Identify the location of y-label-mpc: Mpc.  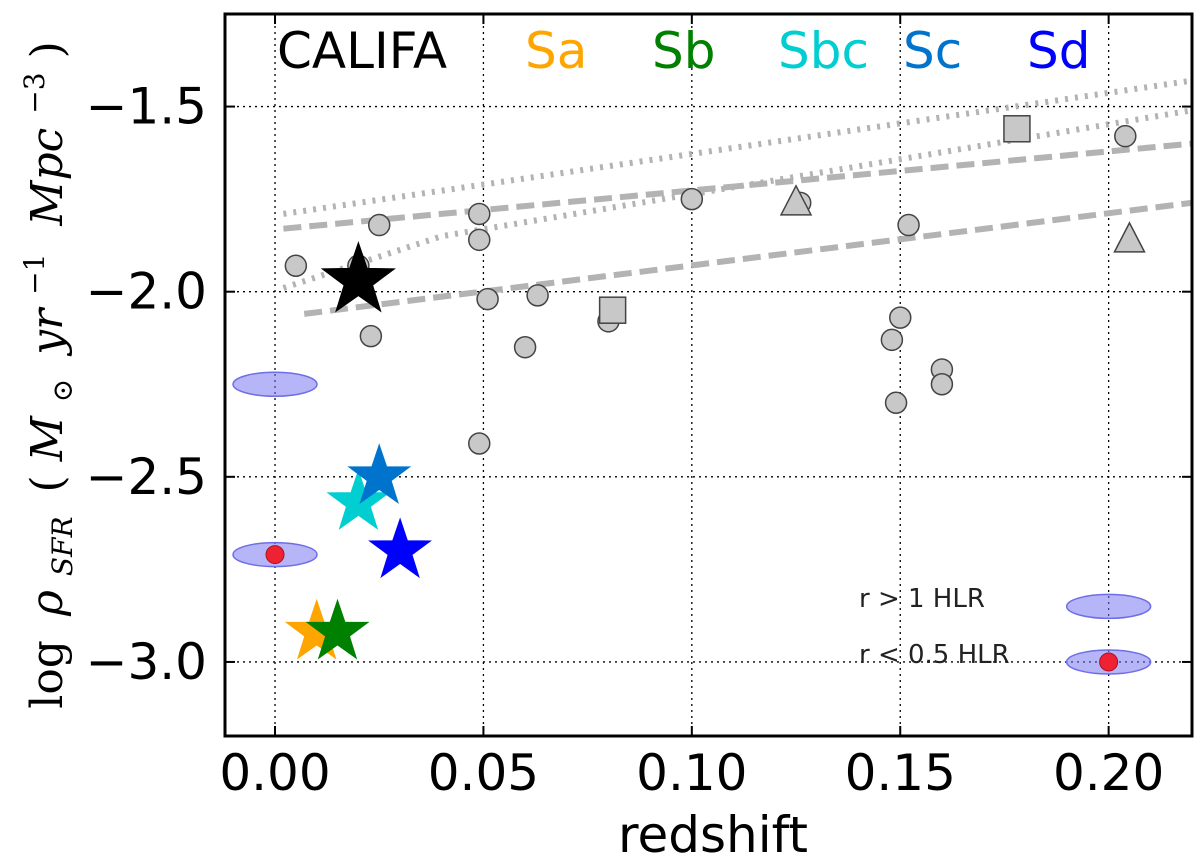
(47, 177).